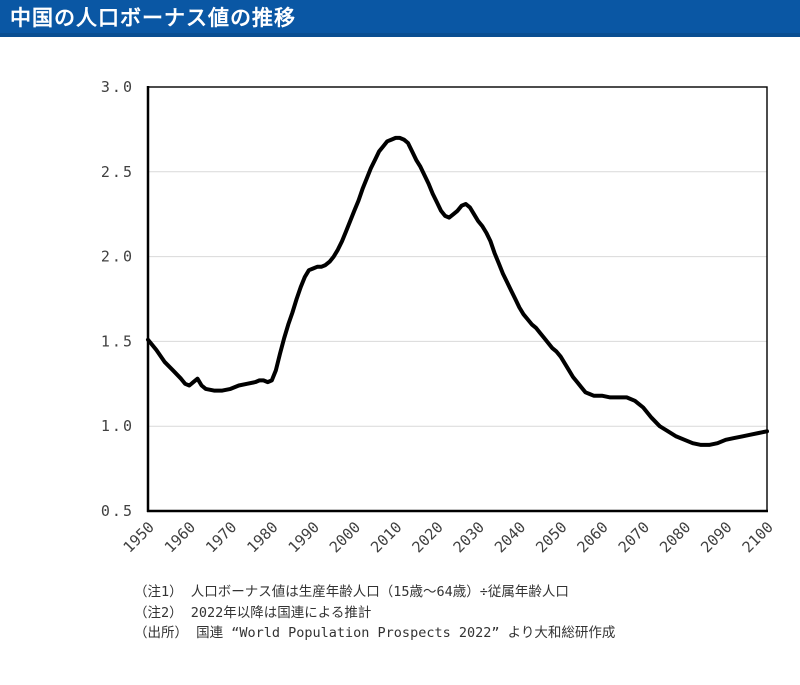 The width and height of the screenshot is (800, 685). Describe the element at coordinates (153, 18) in the screenshot. I see `page-title: 中国の人口ボーナス値の推移` at that location.